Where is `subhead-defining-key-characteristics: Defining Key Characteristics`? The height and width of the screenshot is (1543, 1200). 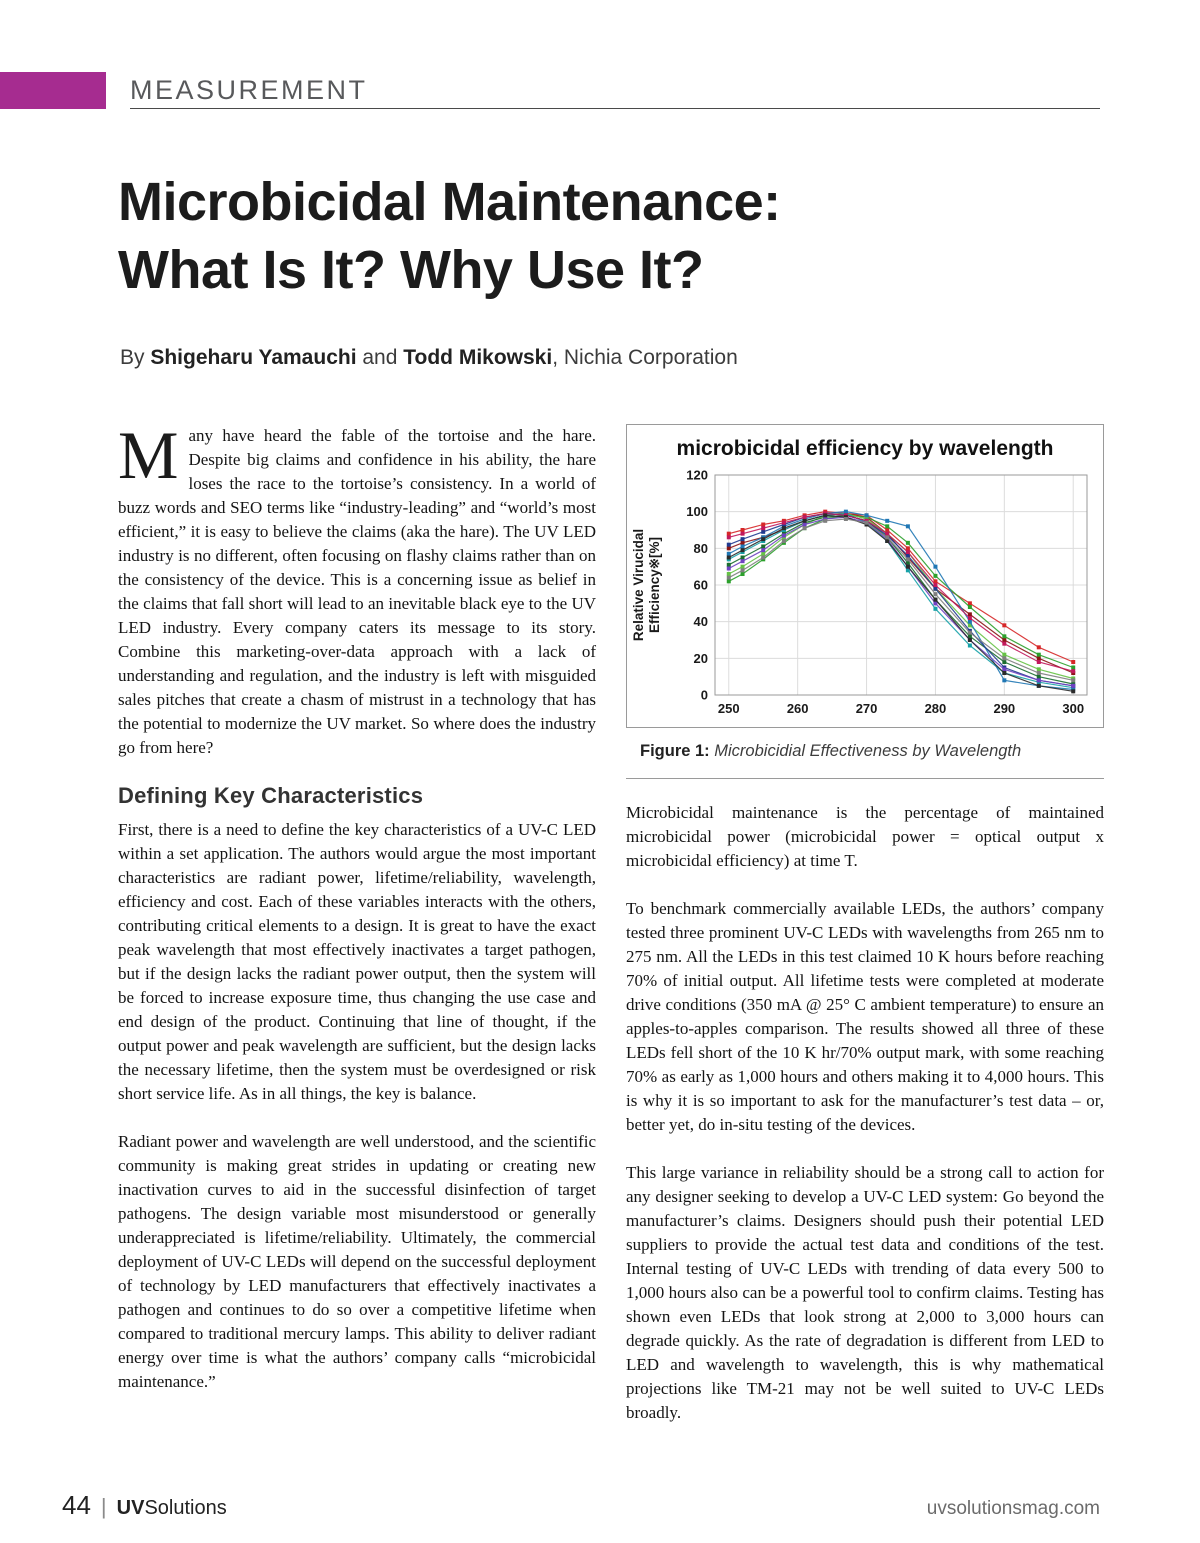
subhead-defining-key-characteristics: Defining Key Characteristics is located at coordinates (271, 795).